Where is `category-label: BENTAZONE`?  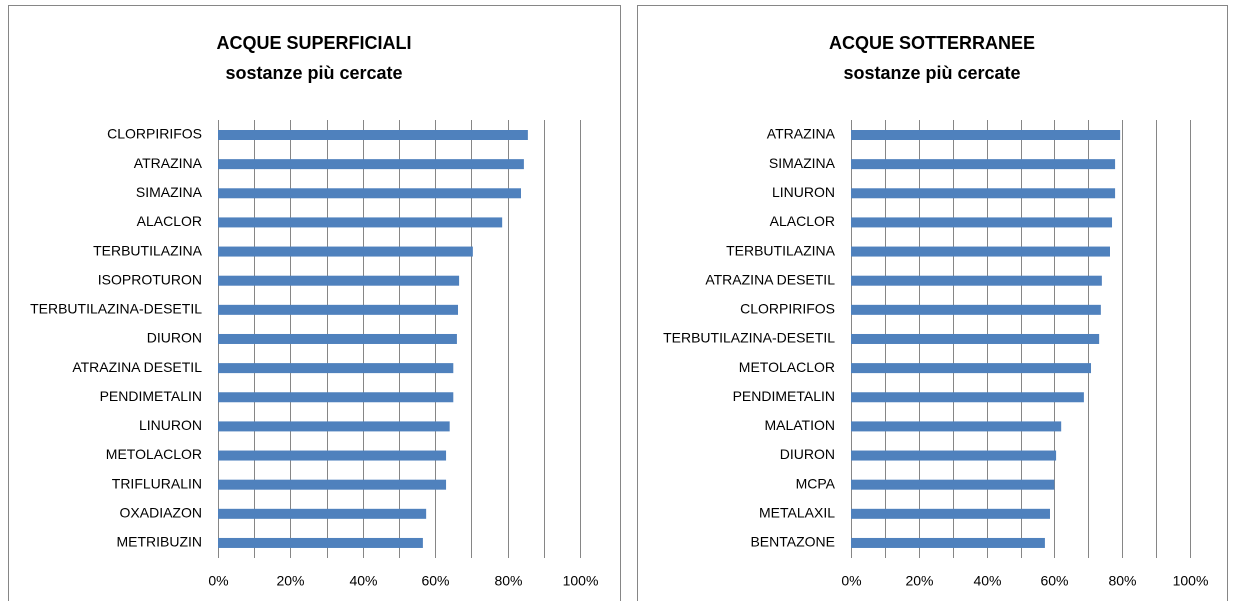
category-label: BENTAZONE is located at coordinates (792, 542).